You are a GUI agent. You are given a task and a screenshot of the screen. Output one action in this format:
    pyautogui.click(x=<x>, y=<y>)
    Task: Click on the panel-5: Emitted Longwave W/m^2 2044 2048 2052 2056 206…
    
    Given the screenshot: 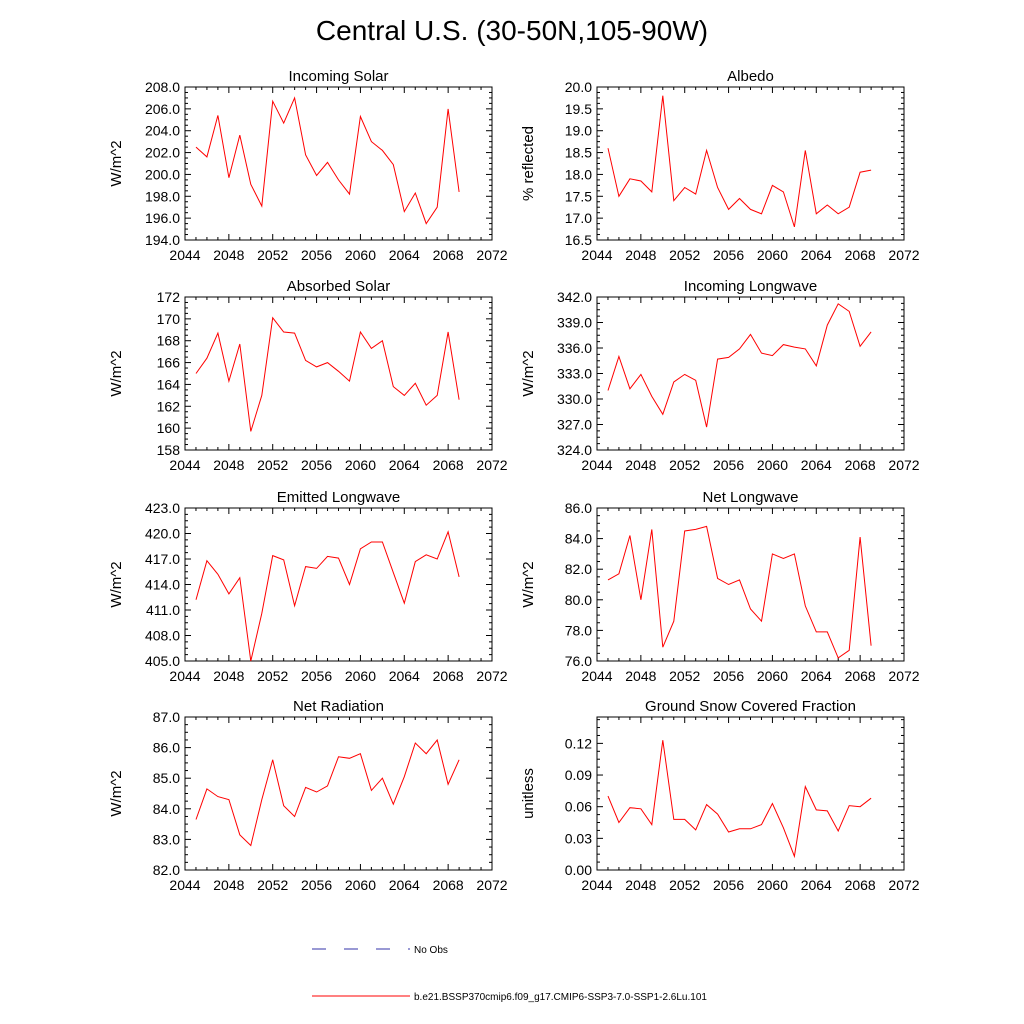 What is the action you would take?
    pyautogui.click(x=308, y=586)
    